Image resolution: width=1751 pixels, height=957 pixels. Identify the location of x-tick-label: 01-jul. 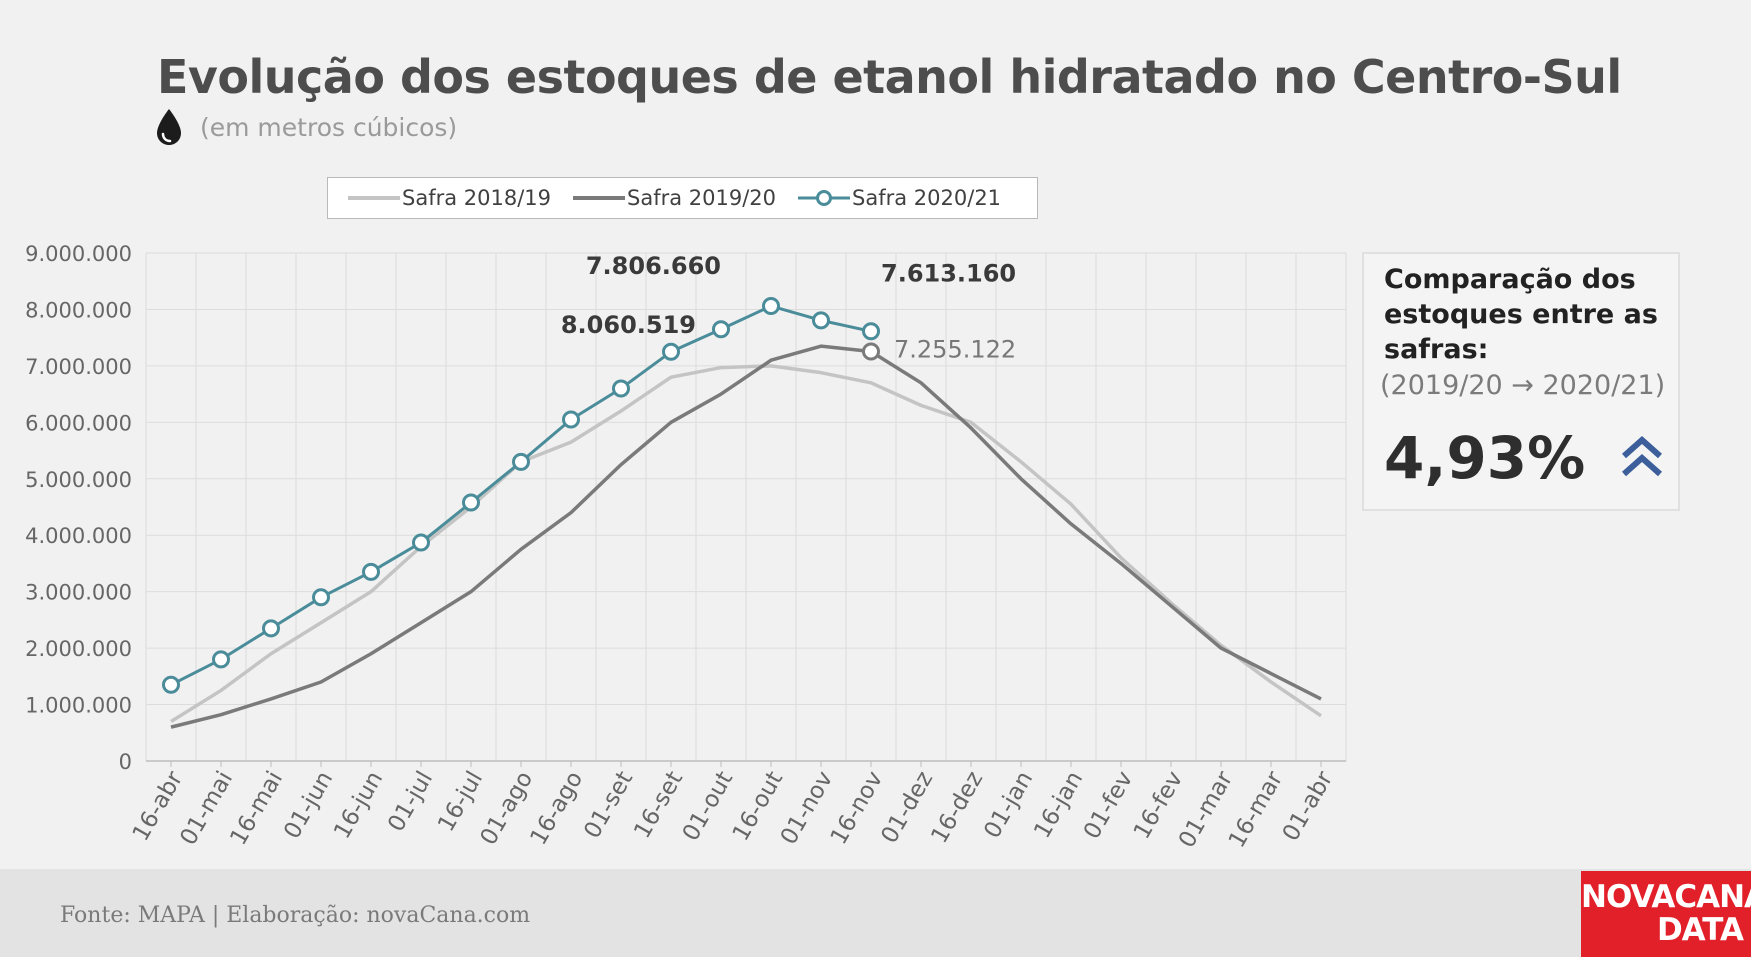
(410, 801).